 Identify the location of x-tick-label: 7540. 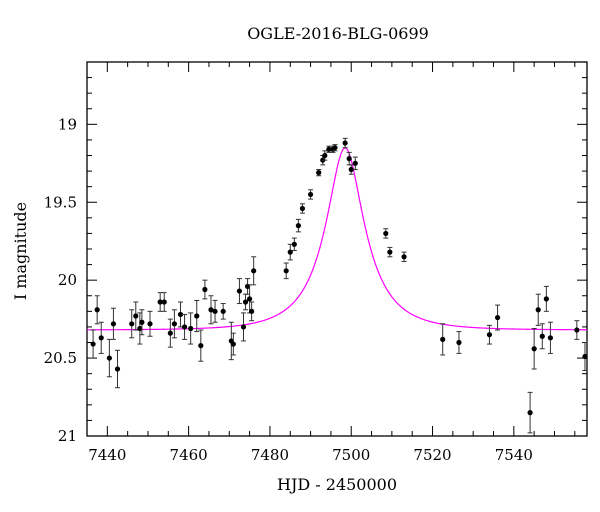
(514, 455).